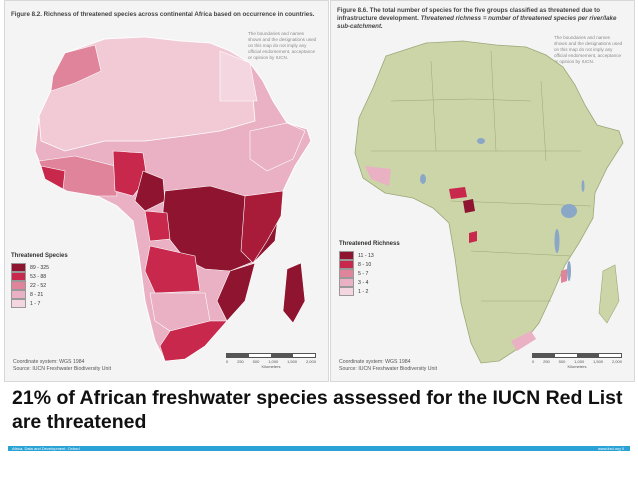 The height and width of the screenshot is (479, 638). Describe the element at coordinates (238, 76) in the screenshot. I see `egypt-region` at that location.